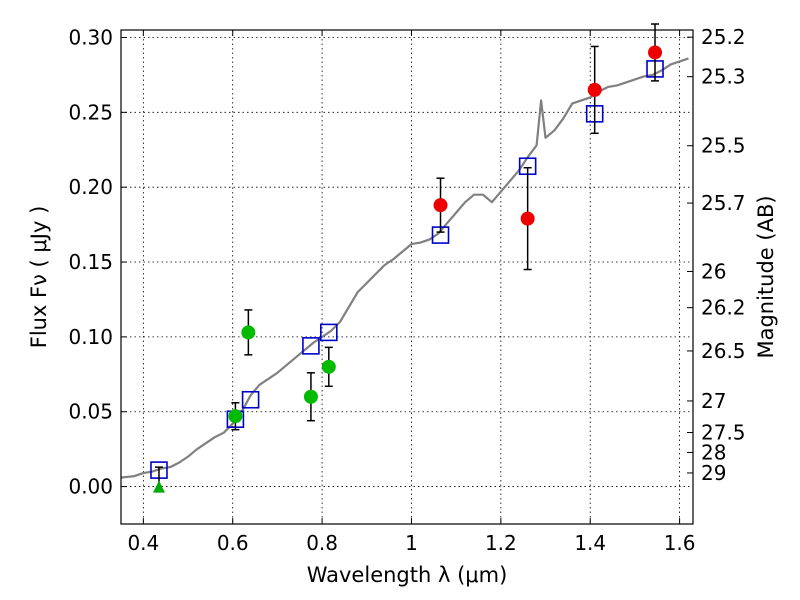 The image size is (800, 600). What do you see at coordinates (90, 187) in the screenshot?
I see `y-tick-label: 0.20` at bounding box center [90, 187].